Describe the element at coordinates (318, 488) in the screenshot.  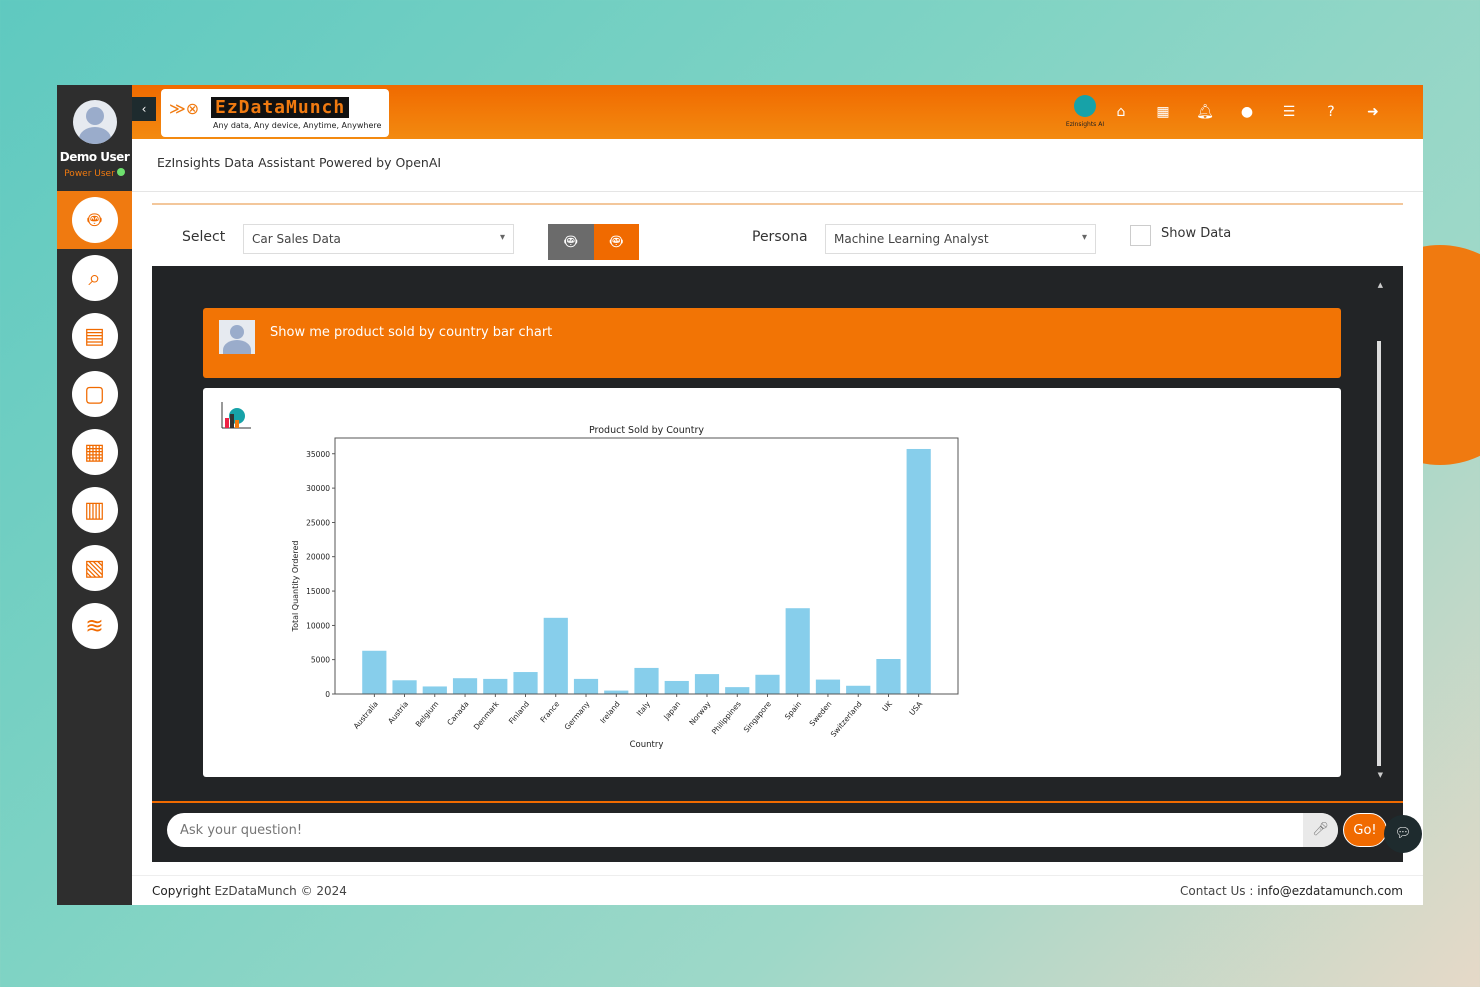
I see `y-tick-label: 30000` at that location.